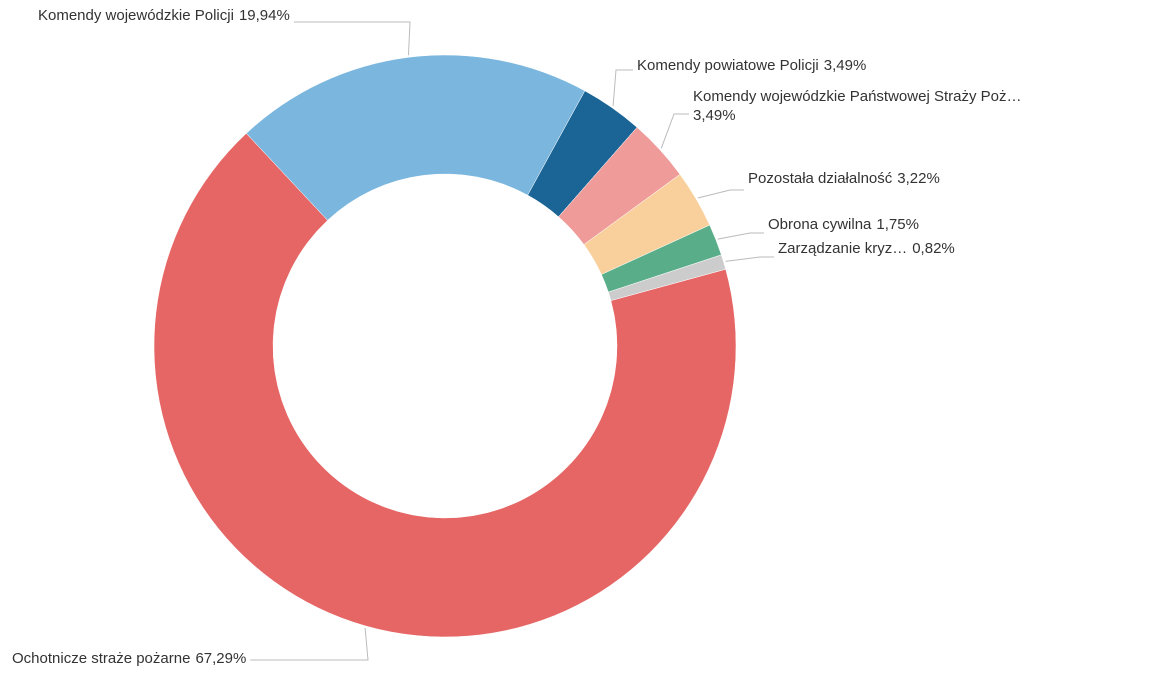  I want to click on slice-label: Komendy wojewódzkie Policji 19,94%, so click(164, 15).